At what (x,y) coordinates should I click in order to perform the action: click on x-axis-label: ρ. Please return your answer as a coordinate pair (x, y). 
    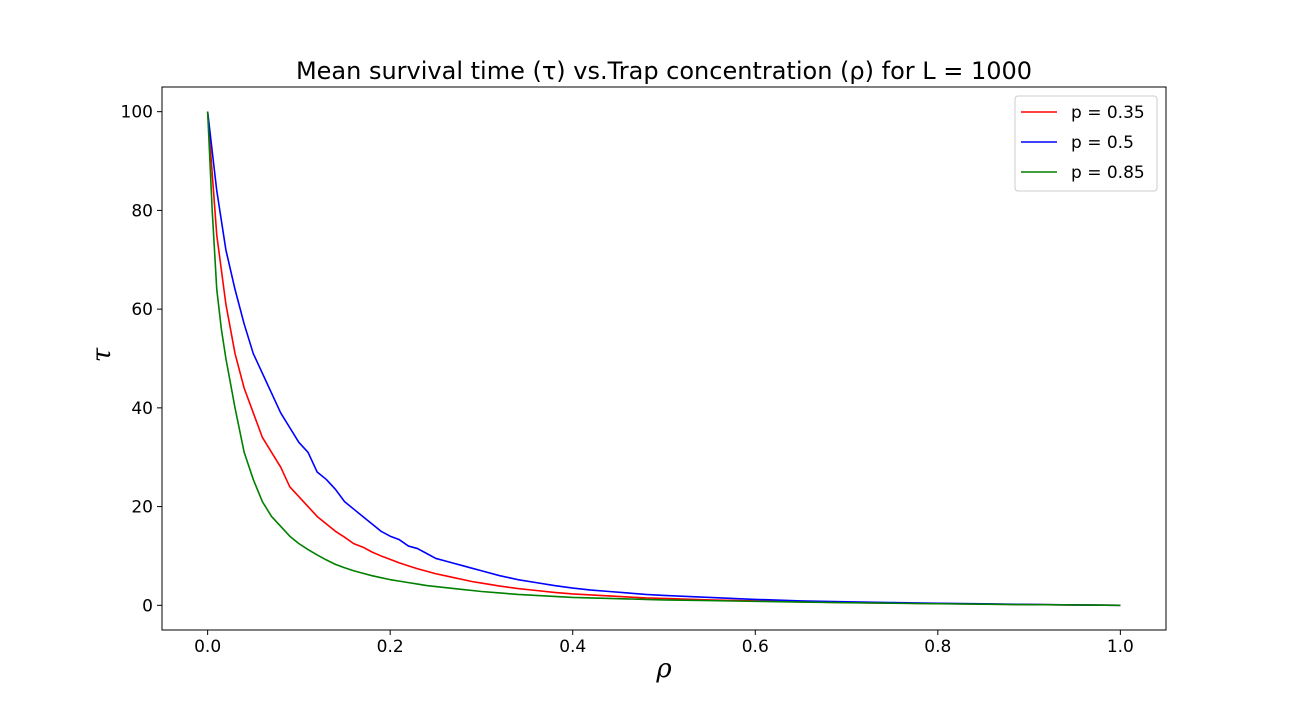
    Looking at the image, I should click on (663, 669).